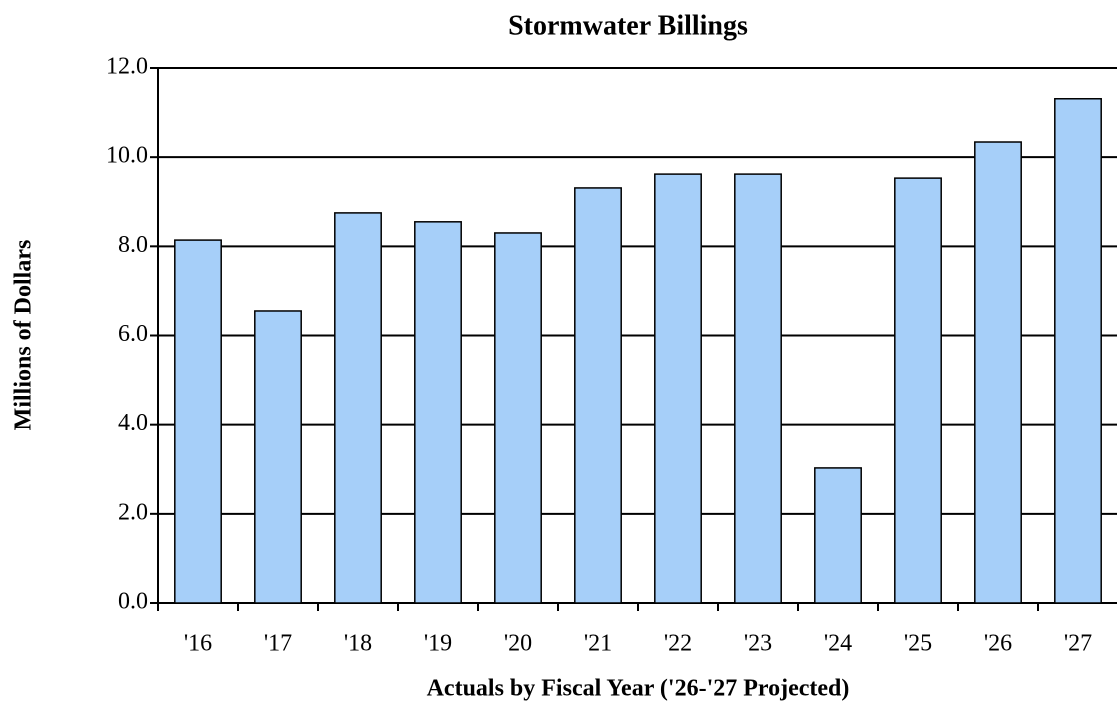 The width and height of the screenshot is (1117, 706). I want to click on x-tick-label: '26, so click(998, 644).